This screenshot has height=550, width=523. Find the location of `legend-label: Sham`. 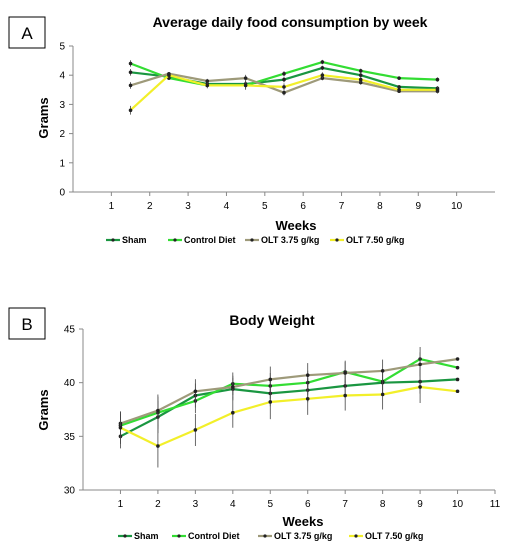

legend-label: Sham is located at coordinates (134, 240).